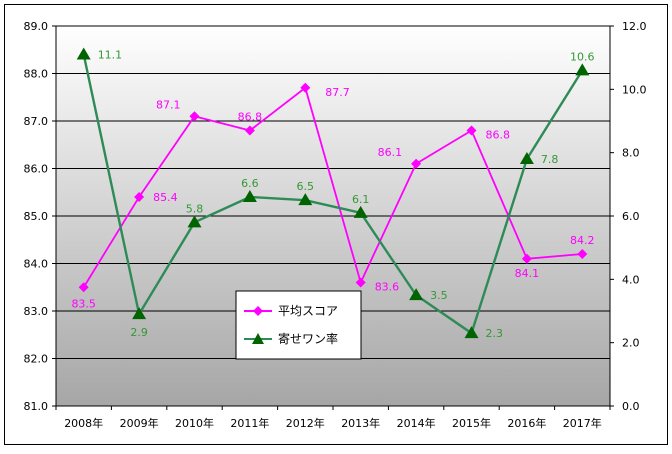  Describe the element at coordinates (631, 153) in the screenshot. I see `right-tick-label: 8.0` at that location.